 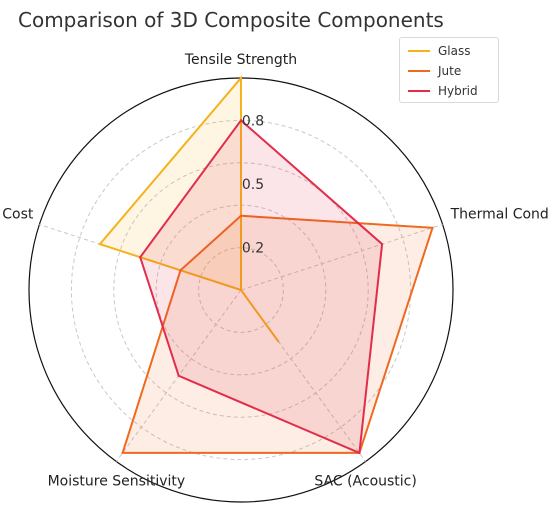 I want to click on radial-tick-label-0: 0.2, so click(x=253, y=249).